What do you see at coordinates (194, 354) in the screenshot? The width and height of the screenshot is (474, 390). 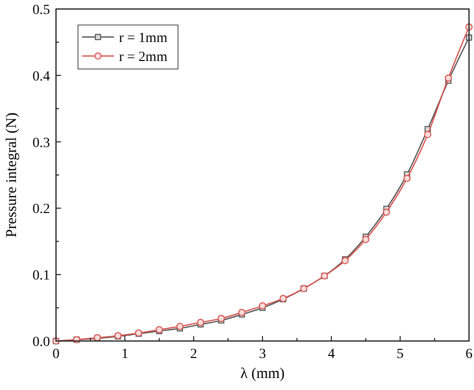 I see `x-tick-label: 2` at bounding box center [194, 354].